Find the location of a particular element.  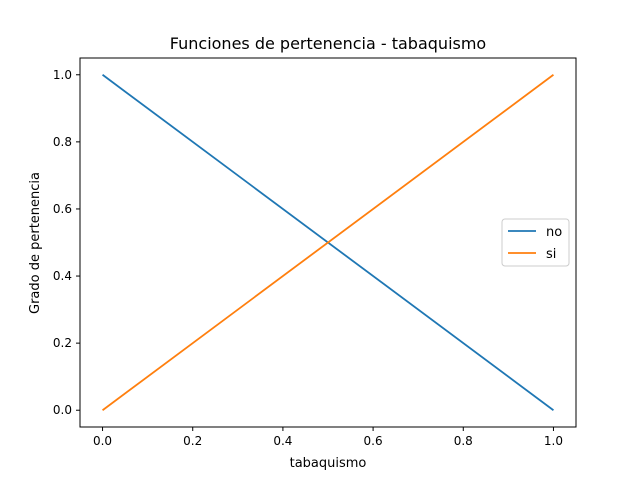

x-tick-label: 0.4 is located at coordinates (282, 441).